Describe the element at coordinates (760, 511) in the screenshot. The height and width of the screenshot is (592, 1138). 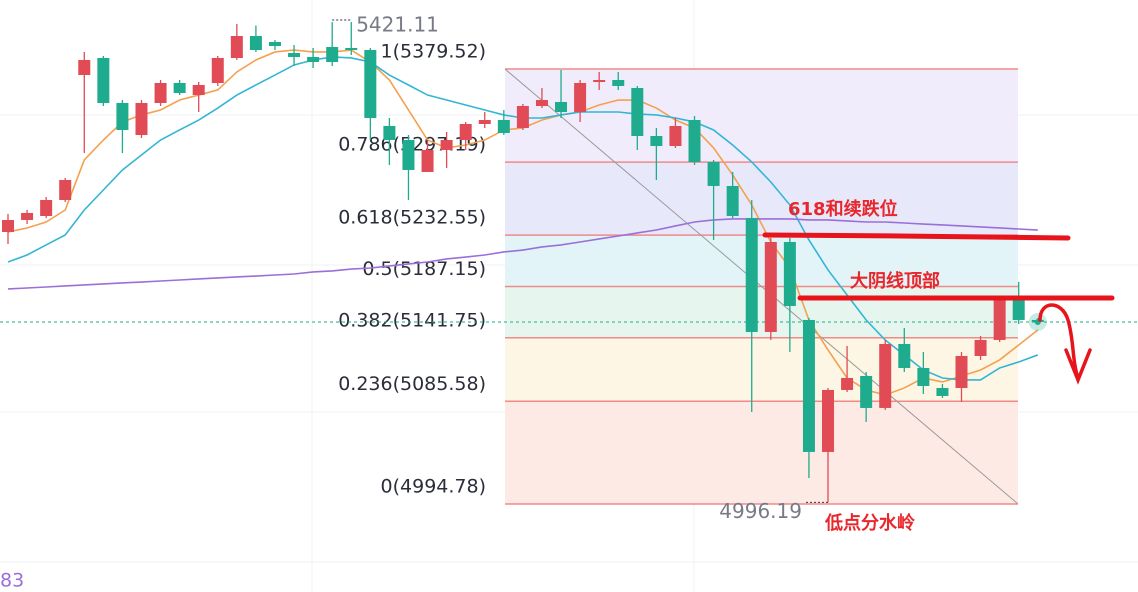
I see `low-label: 4996.19` at that location.